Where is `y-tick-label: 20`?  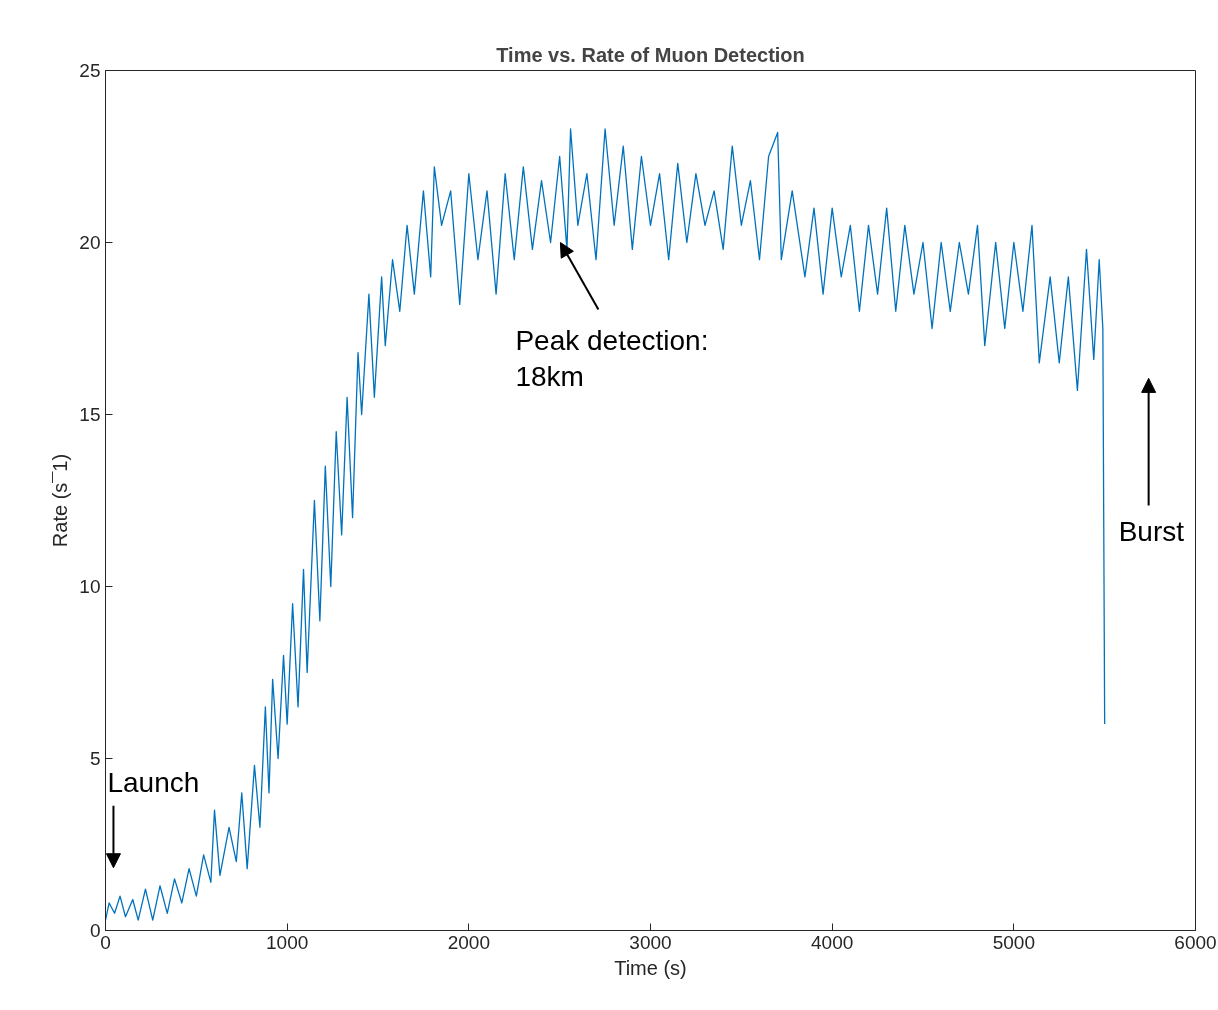
y-tick-label: 20 is located at coordinates (90, 242).